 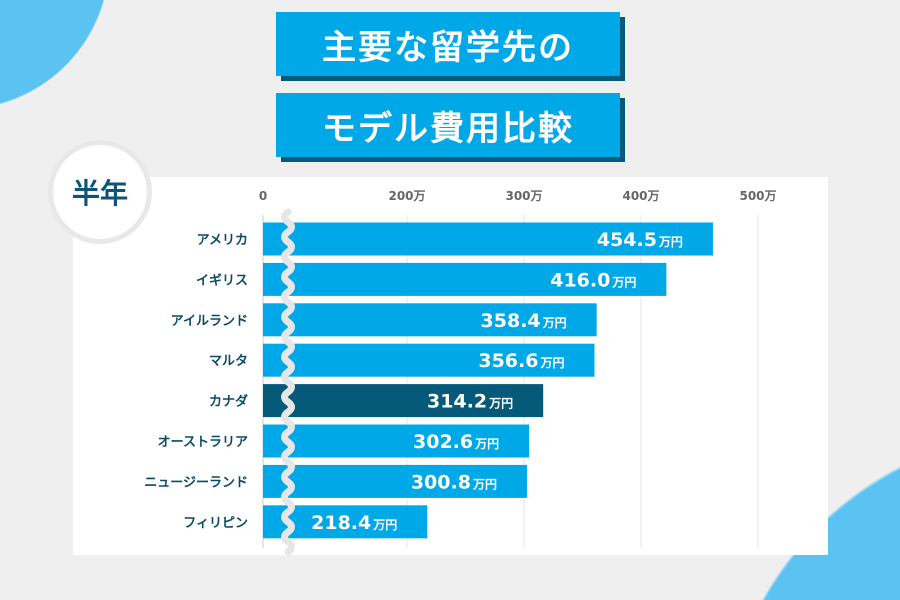 What do you see at coordinates (228, 361) in the screenshot?
I see `category-label: マルタ` at bounding box center [228, 361].